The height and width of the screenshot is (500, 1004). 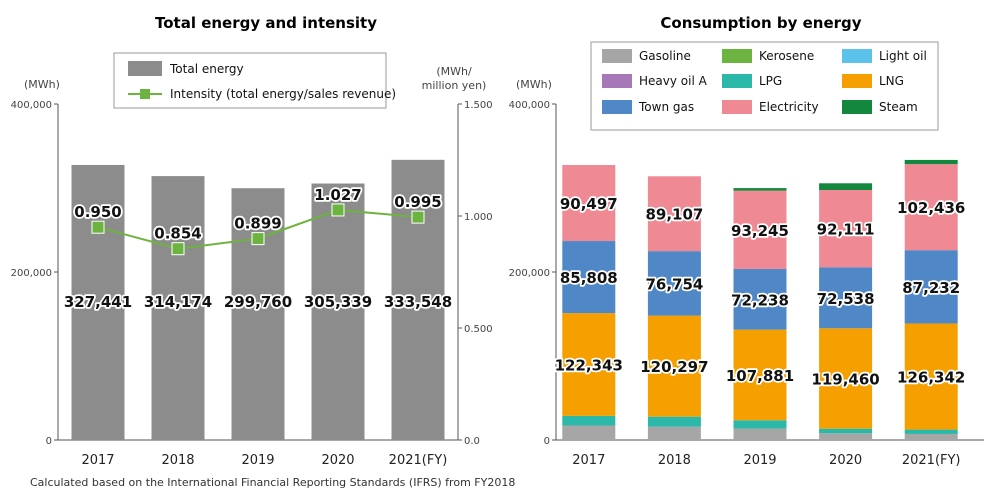 I want to click on intensity-point-2019, so click(x=258, y=239).